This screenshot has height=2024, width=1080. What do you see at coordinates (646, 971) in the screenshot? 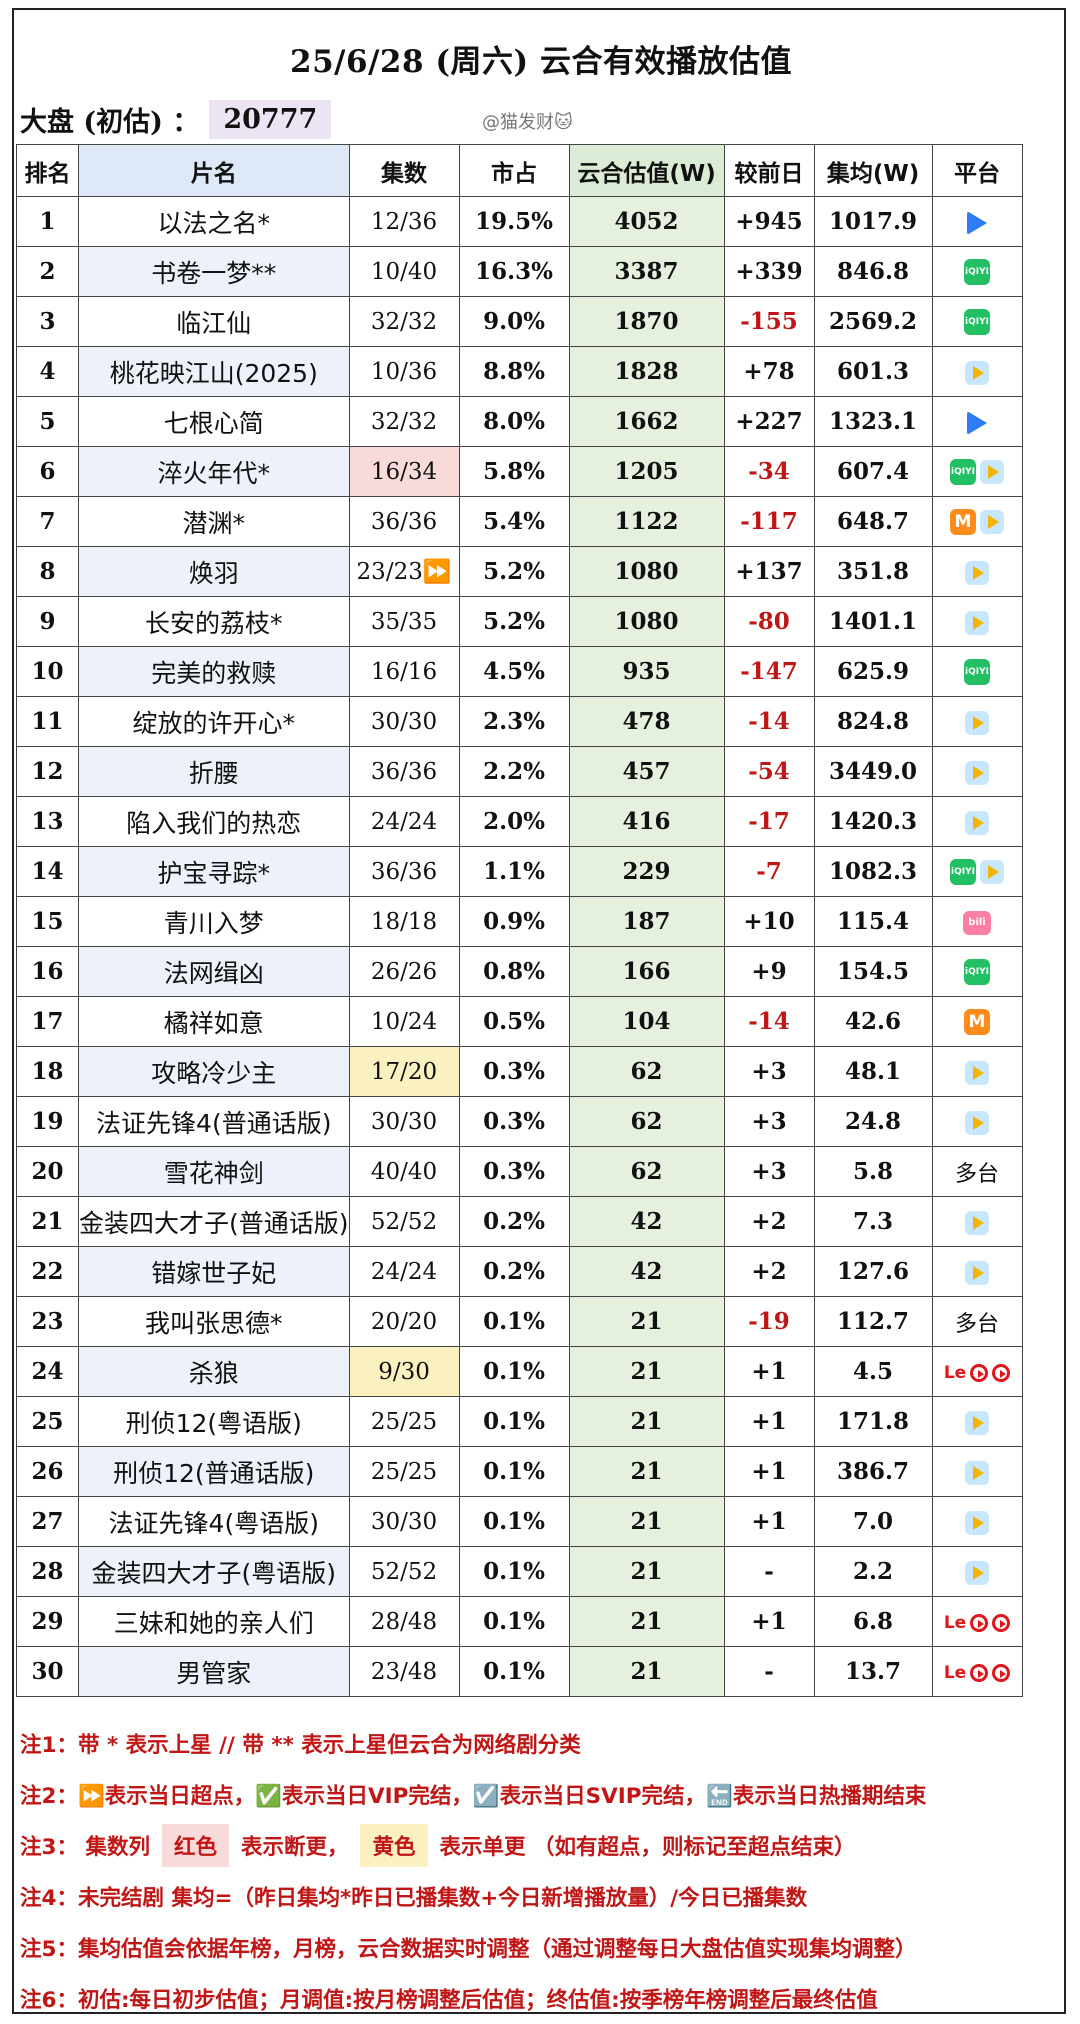
I see `estimate-cell: 166` at bounding box center [646, 971].